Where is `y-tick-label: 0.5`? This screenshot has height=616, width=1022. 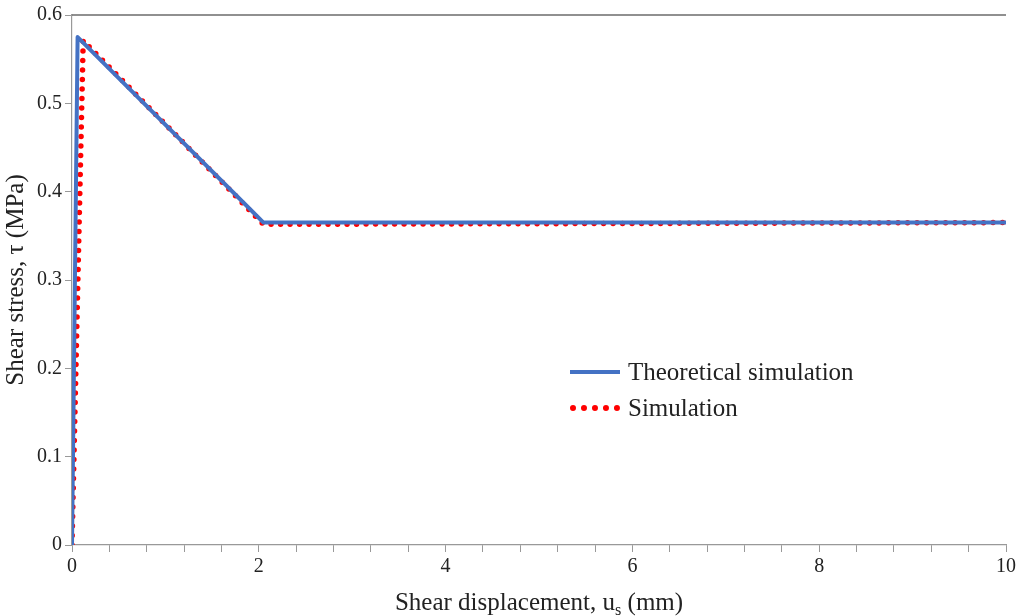
y-tick-label: 0.5 is located at coordinates (49, 101).